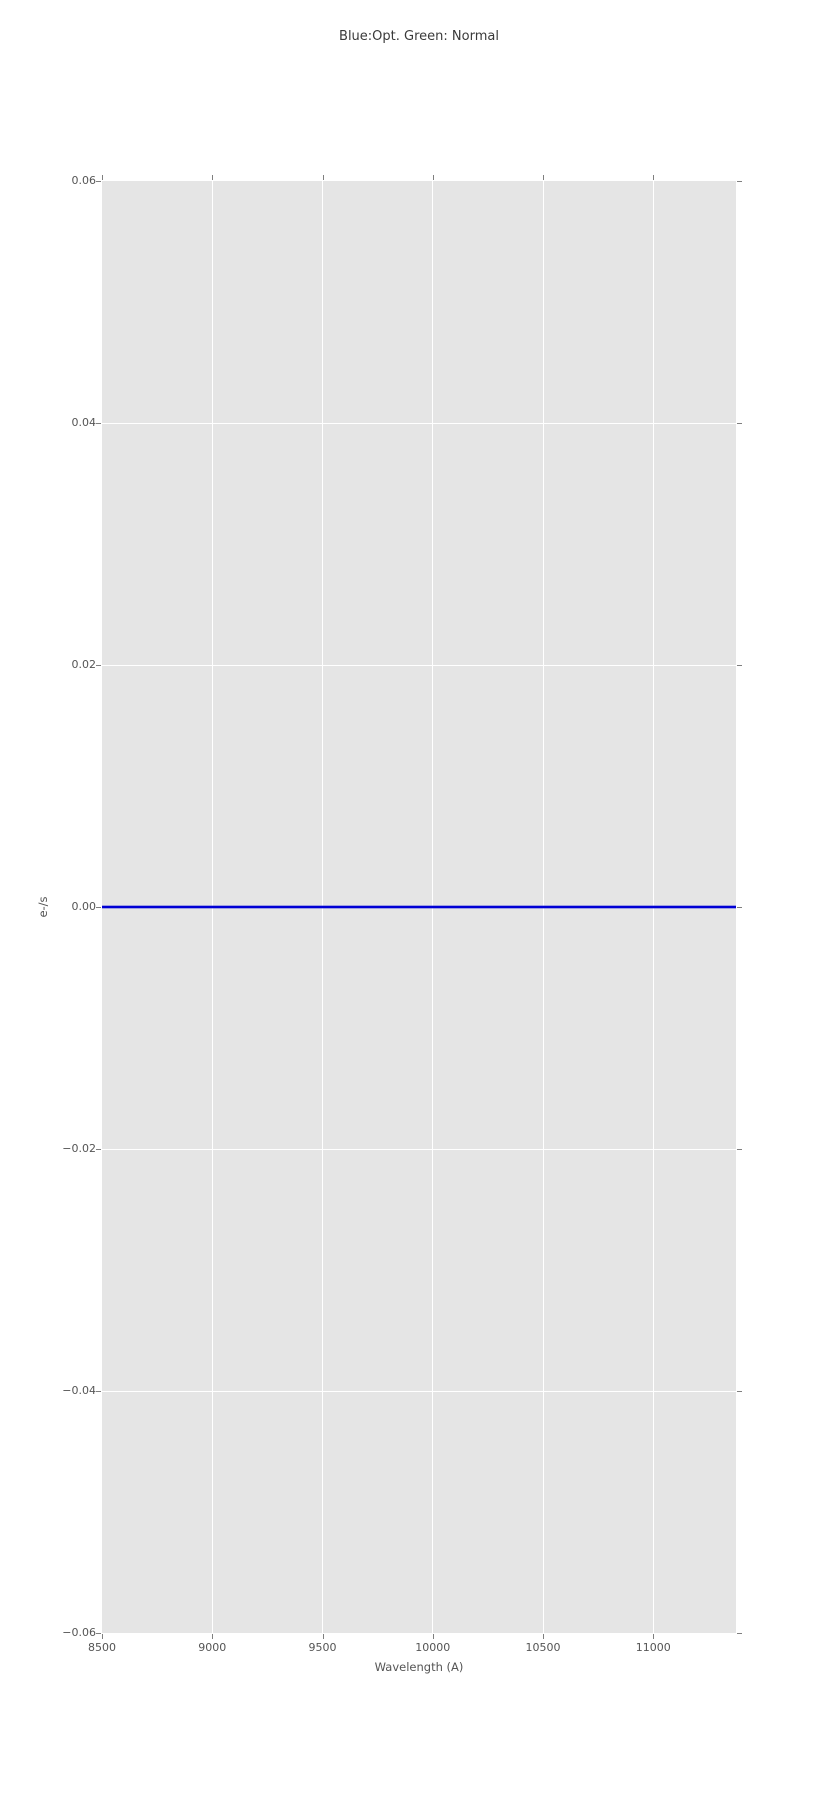  I want to click on chart-title: Blue:Opt. Green: Normal, so click(419, 36).